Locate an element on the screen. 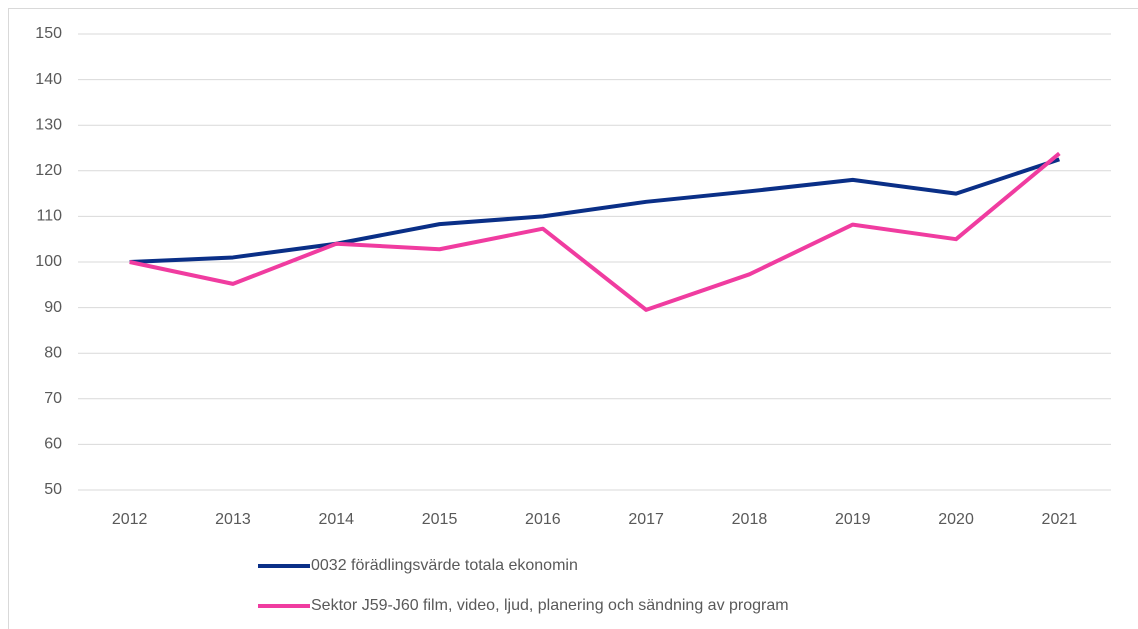  x-tick-label: 2017 is located at coordinates (646, 519).